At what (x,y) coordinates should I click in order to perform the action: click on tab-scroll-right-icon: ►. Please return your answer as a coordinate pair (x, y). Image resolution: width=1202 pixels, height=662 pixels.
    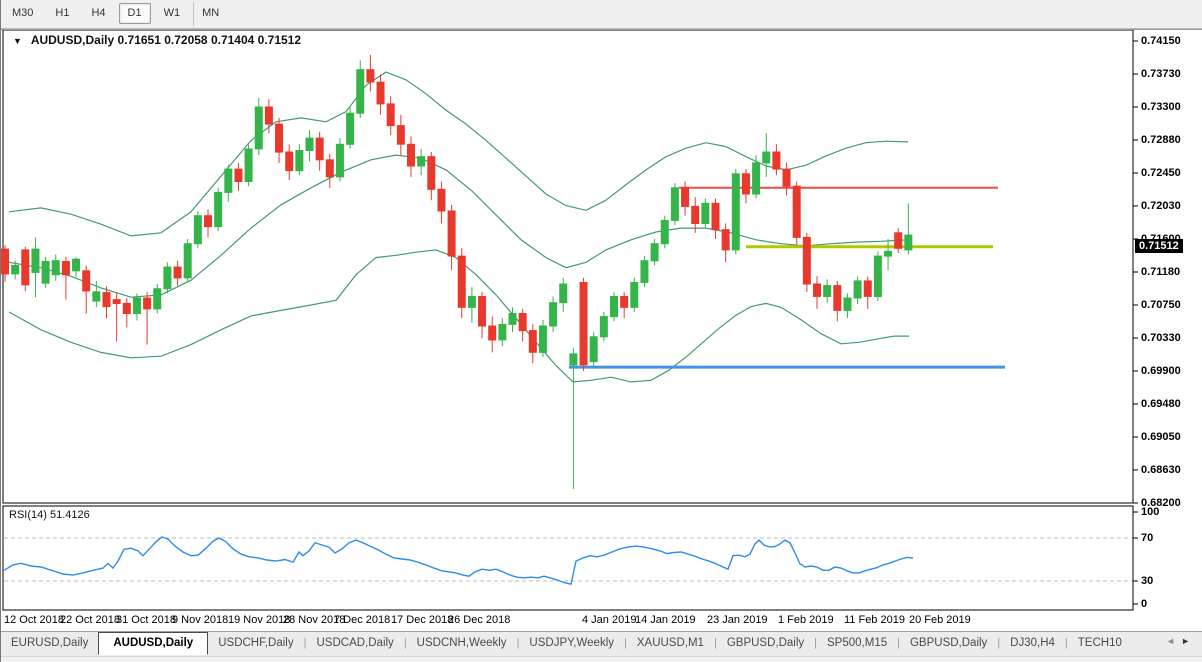
    Looking at the image, I should click on (1188, 641).